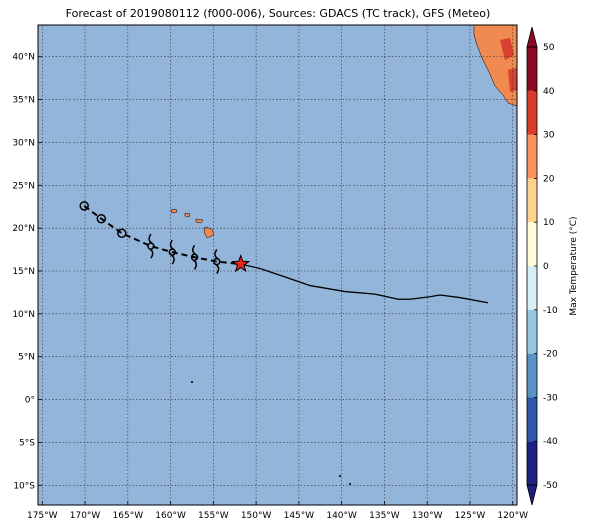 The image size is (592, 529). What do you see at coordinates (470, 516) in the screenshot?
I see `x-tick-label: 125°W` at bounding box center [470, 516].